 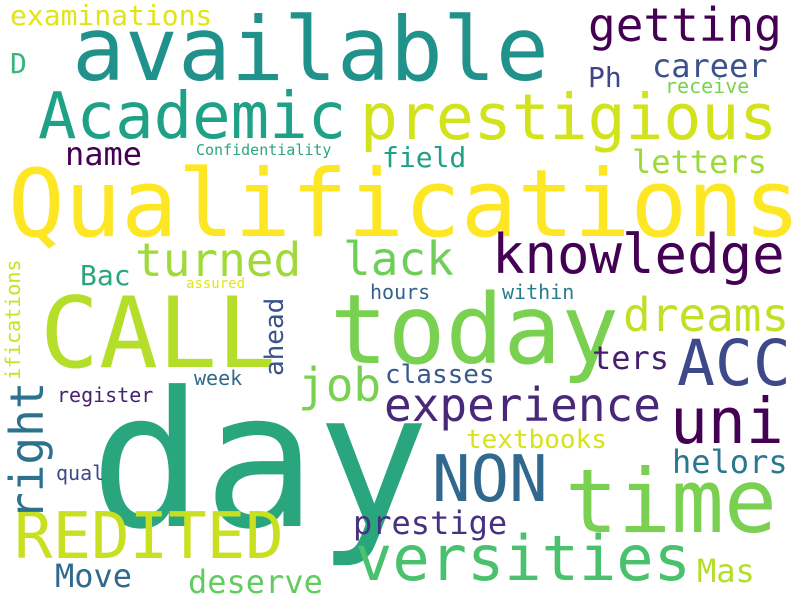 I want to click on word-letters: letters, so click(x=699, y=162).